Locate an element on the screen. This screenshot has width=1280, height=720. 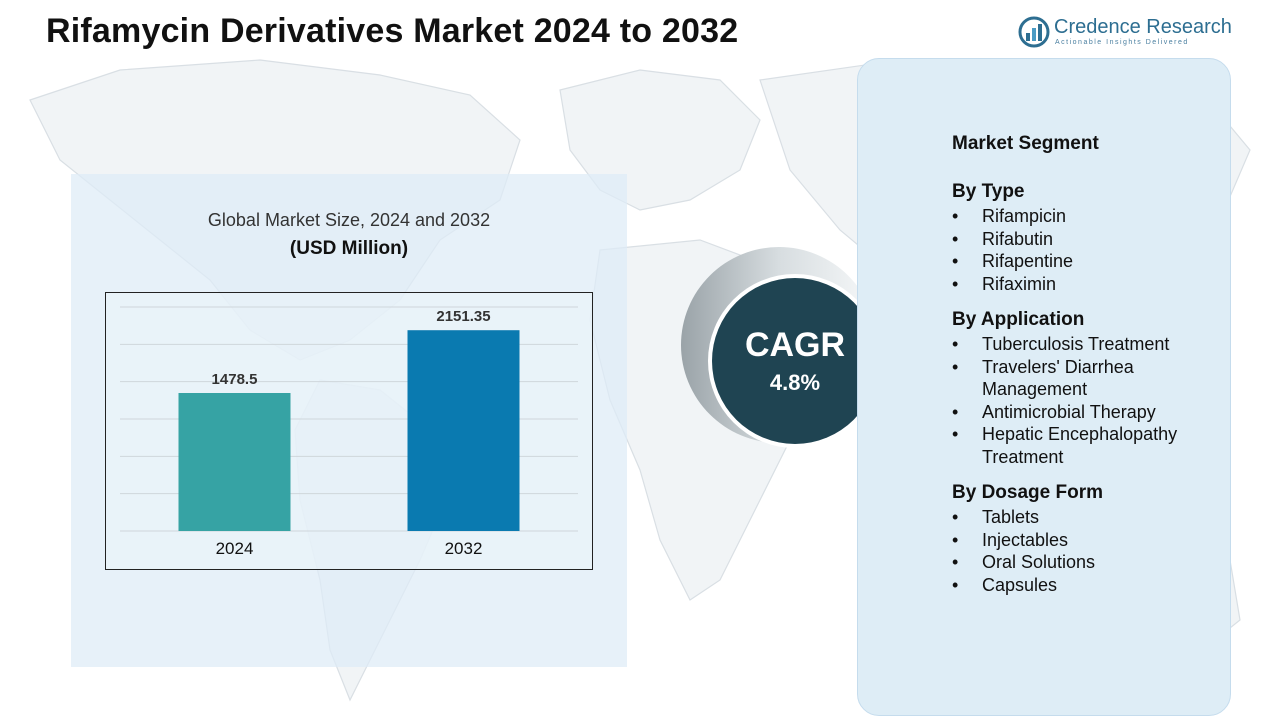
list-item-label: Tablets is located at coordinates (1011, 517).